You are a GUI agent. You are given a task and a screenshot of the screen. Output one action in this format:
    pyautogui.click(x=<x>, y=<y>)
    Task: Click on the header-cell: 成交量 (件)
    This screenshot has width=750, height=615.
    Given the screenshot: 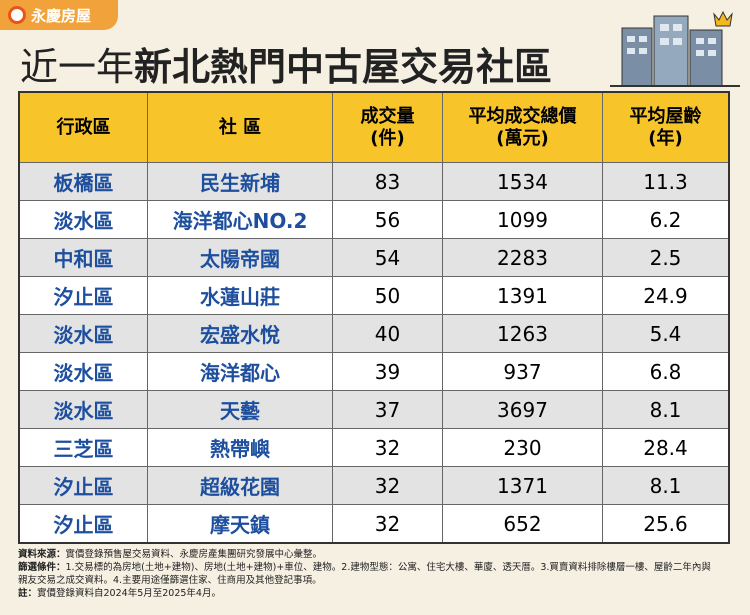 What is the action you would take?
    pyautogui.click(x=387, y=127)
    